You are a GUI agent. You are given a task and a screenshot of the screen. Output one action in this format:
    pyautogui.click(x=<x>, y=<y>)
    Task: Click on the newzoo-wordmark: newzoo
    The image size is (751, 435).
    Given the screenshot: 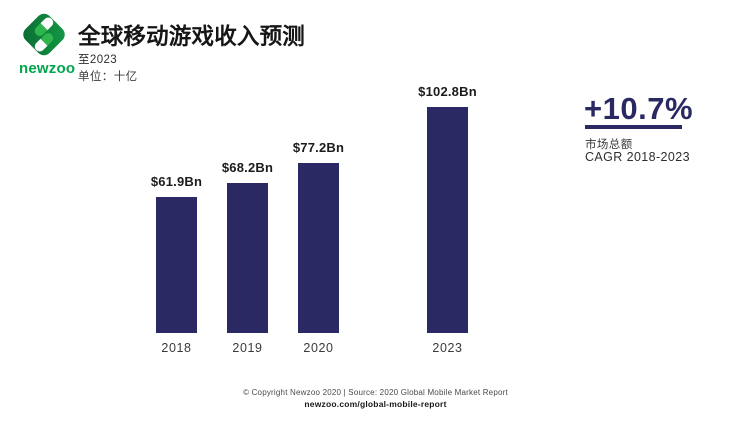 What is the action you would take?
    pyautogui.click(x=47, y=68)
    